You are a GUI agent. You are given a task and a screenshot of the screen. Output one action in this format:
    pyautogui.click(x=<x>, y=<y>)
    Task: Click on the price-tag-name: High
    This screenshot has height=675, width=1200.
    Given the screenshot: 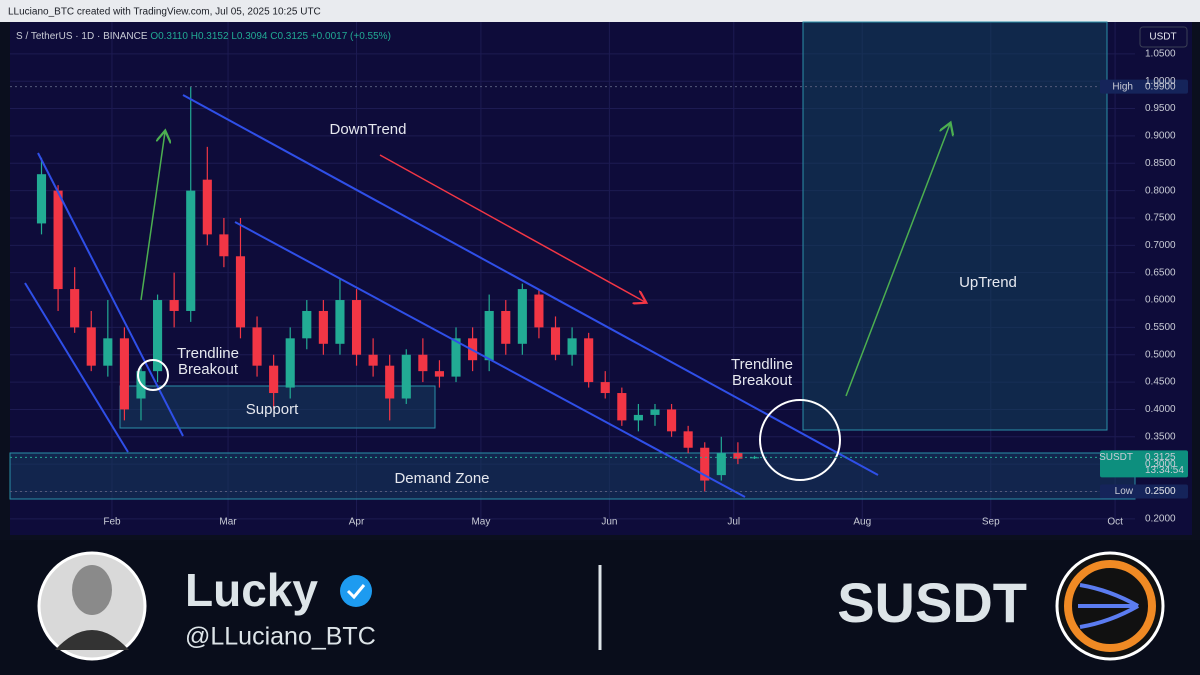 What is the action you would take?
    pyautogui.click(x=1122, y=86)
    